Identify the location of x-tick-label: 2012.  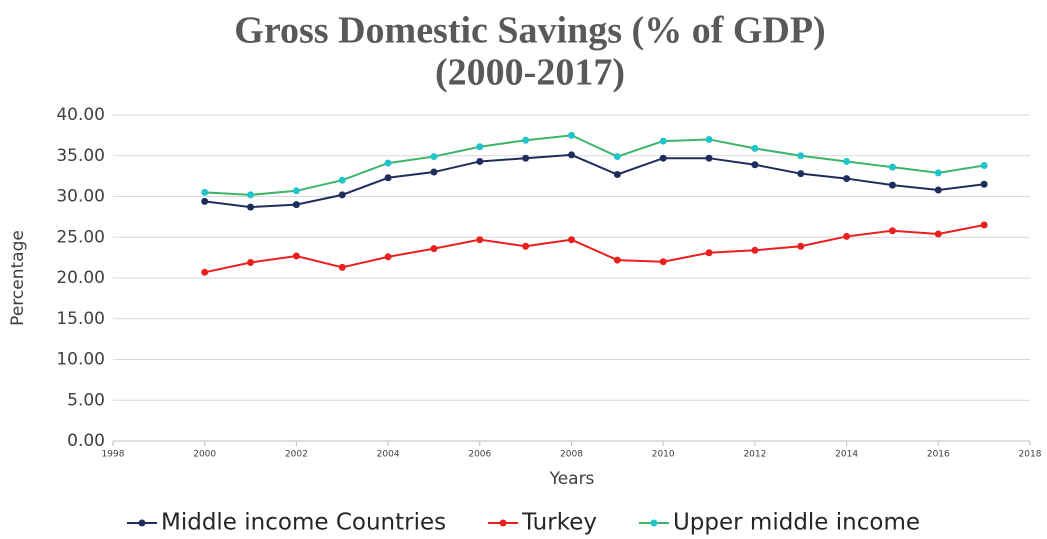
(754, 455).